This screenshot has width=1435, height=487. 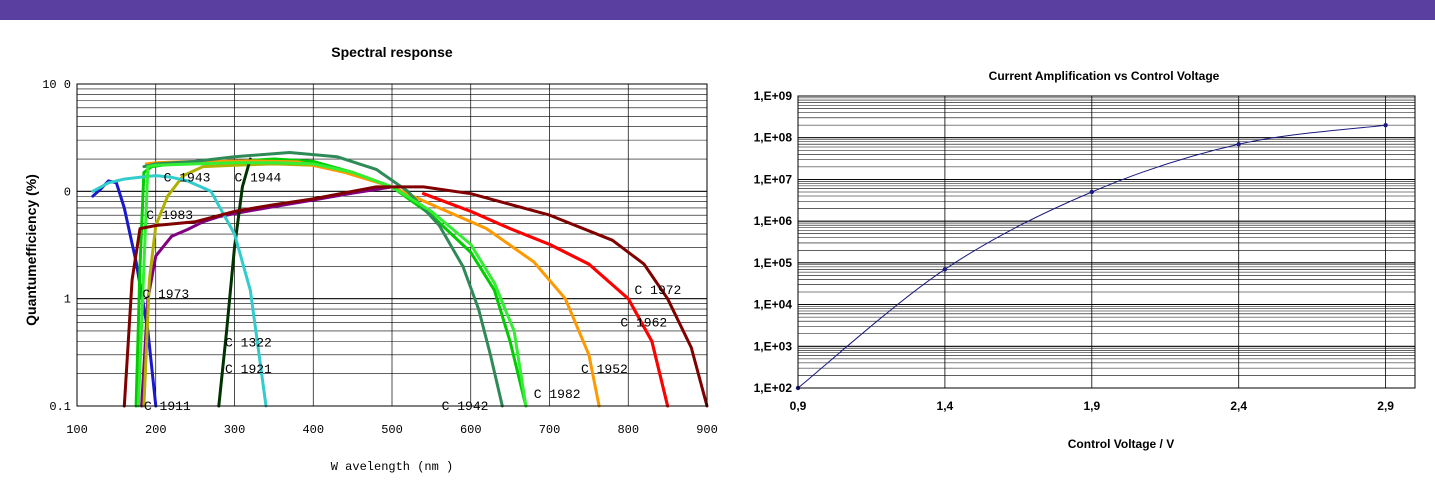 What do you see at coordinates (773, 221) in the screenshot?
I see `y-tick-label: 1,E+06` at bounding box center [773, 221].